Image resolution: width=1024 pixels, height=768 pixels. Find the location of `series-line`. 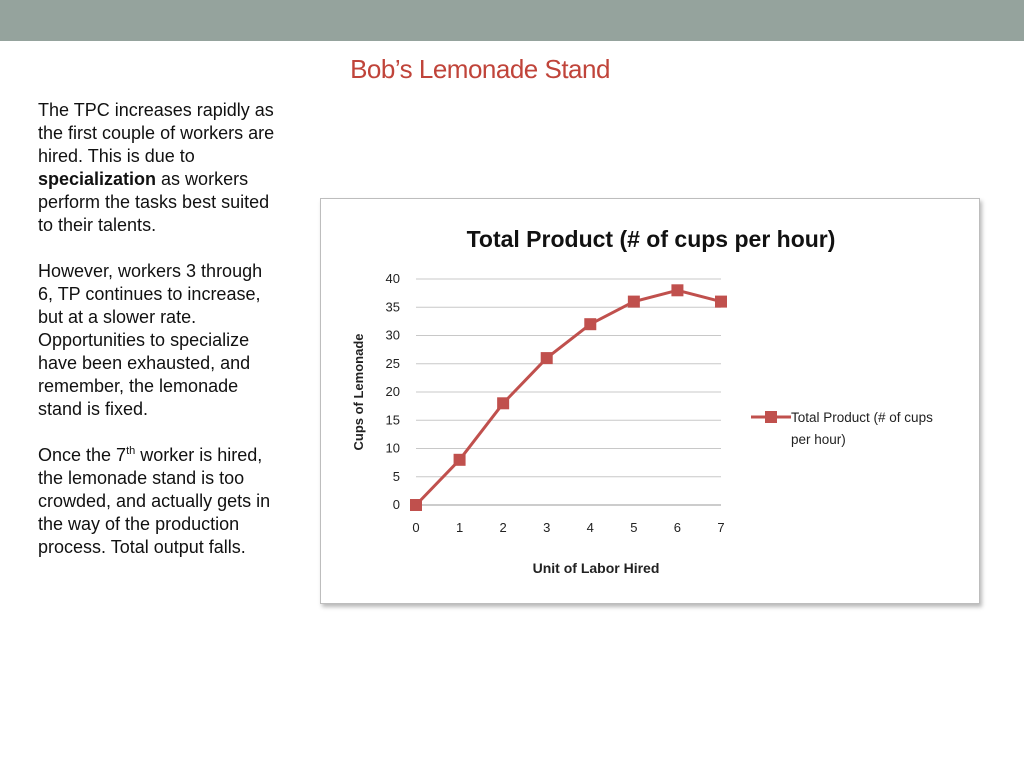

series-line is located at coordinates (568, 397).